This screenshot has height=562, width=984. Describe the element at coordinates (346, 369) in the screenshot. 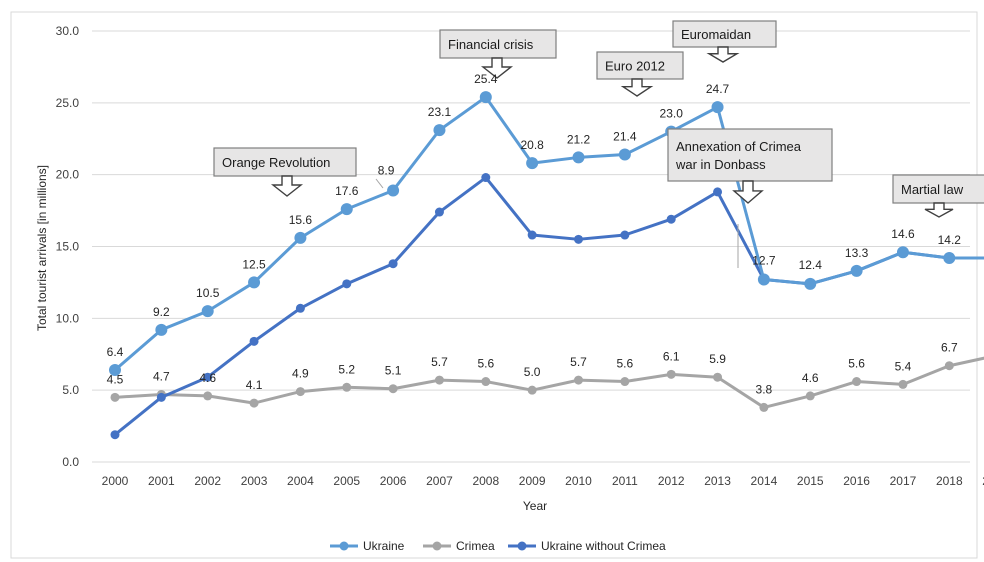

I see `data-label-crimea: 5.2` at that location.